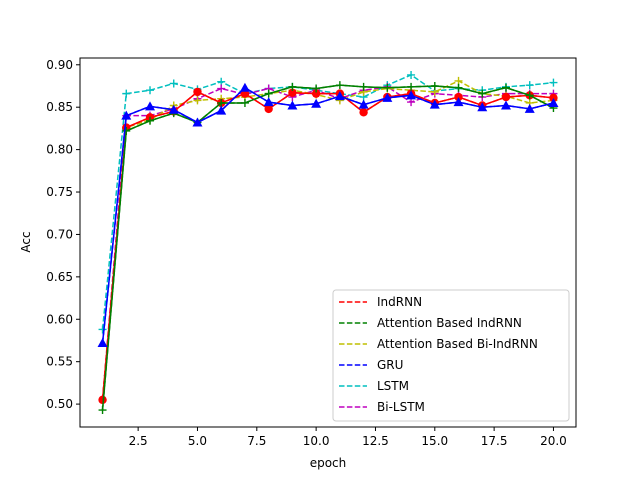 This screenshot has width=640, height=480. What do you see at coordinates (59, 234) in the screenshot?
I see `y-tick-label: 0.70` at bounding box center [59, 234].